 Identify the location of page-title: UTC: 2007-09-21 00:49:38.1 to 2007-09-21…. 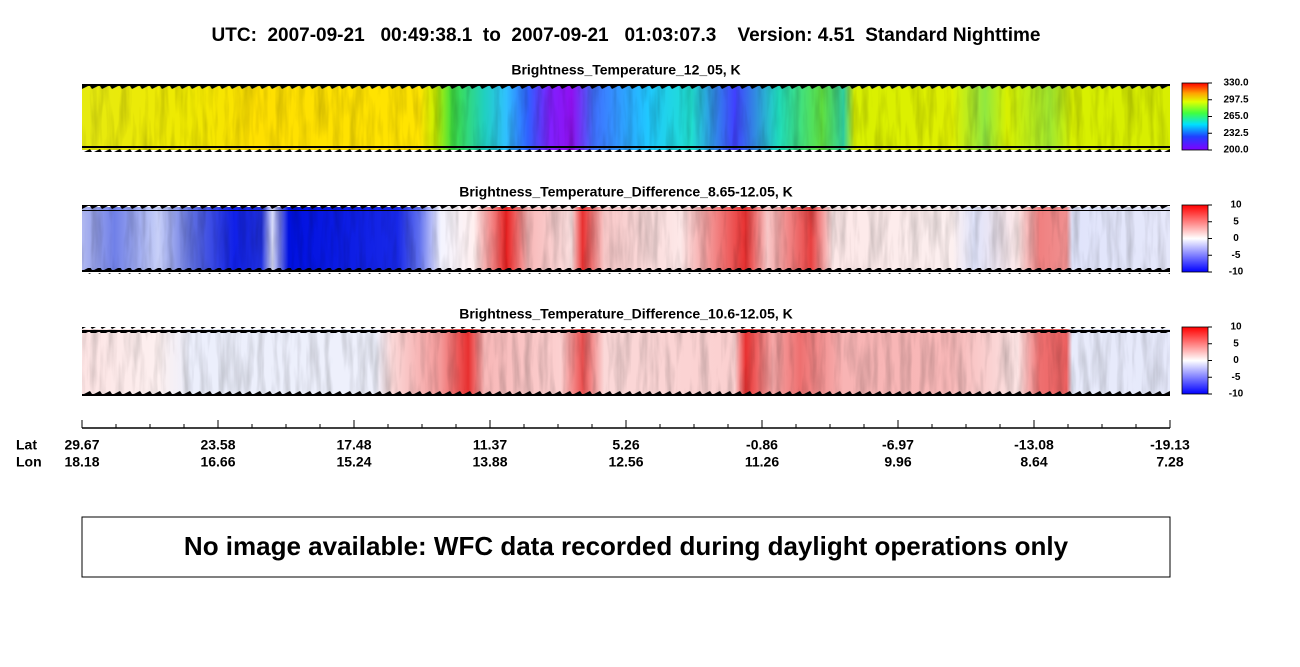
(626, 35).